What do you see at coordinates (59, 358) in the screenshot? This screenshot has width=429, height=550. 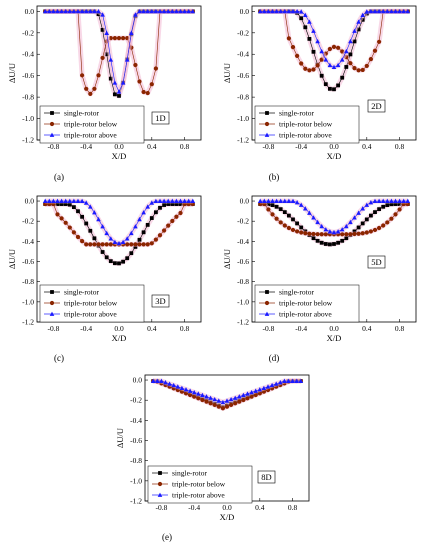 I see `panel-label: (c)` at bounding box center [59, 358].